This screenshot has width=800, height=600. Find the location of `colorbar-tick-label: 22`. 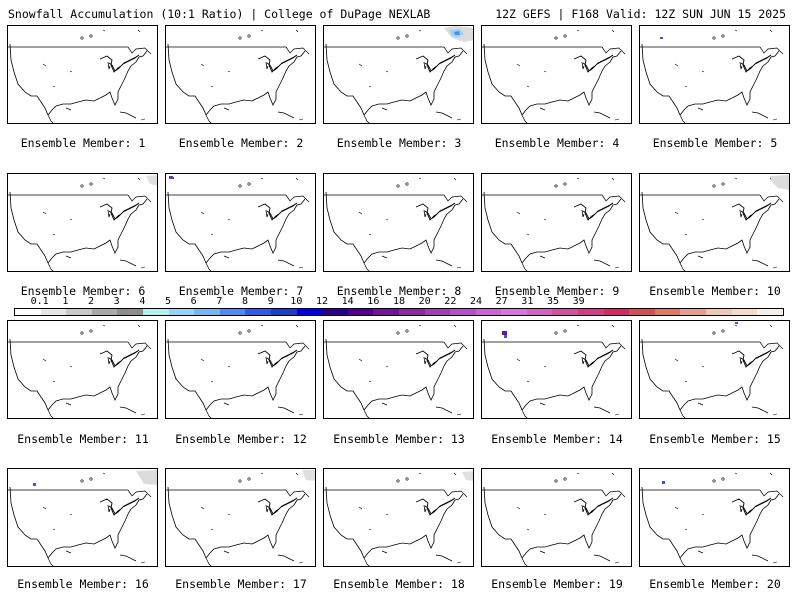

colorbar-tick-label: 22 is located at coordinates (450, 301).